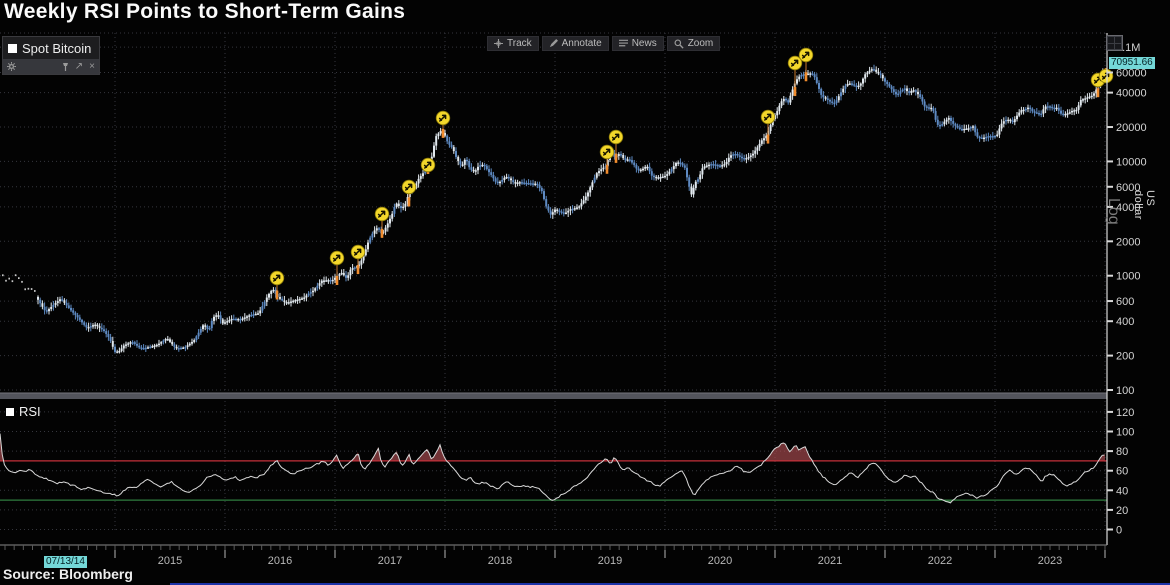 The width and height of the screenshot is (1170, 585). Describe the element at coordinates (68, 574) in the screenshot. I see `source-label: Source: Bloomberg` at that location.